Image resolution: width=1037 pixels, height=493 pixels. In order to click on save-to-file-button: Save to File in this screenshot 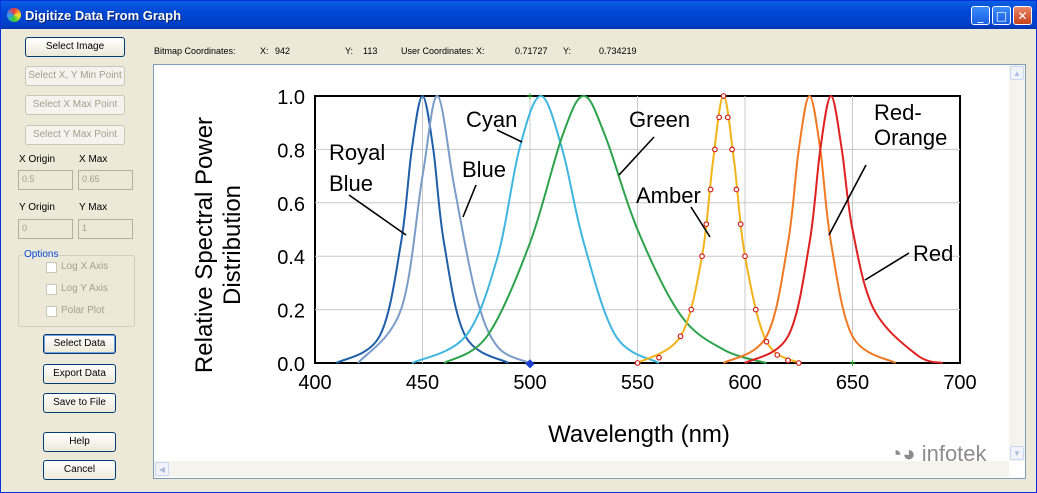, I will do `click(79, 403)`.